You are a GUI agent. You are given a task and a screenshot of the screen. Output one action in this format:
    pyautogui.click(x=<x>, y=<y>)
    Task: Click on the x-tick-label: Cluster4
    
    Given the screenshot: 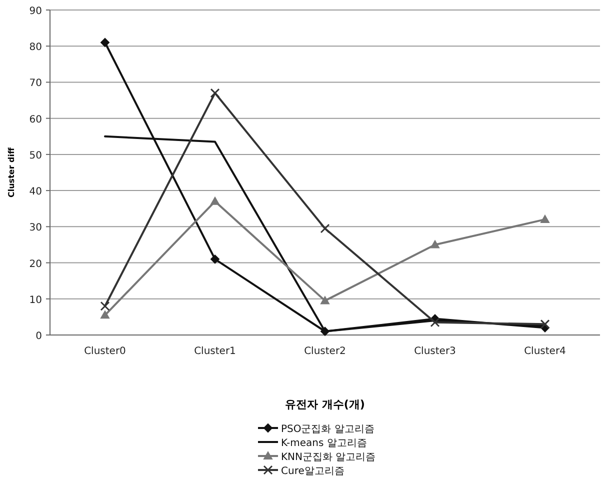 What is the action you would take?
    pyautogui.click(x=545, y=351)
    